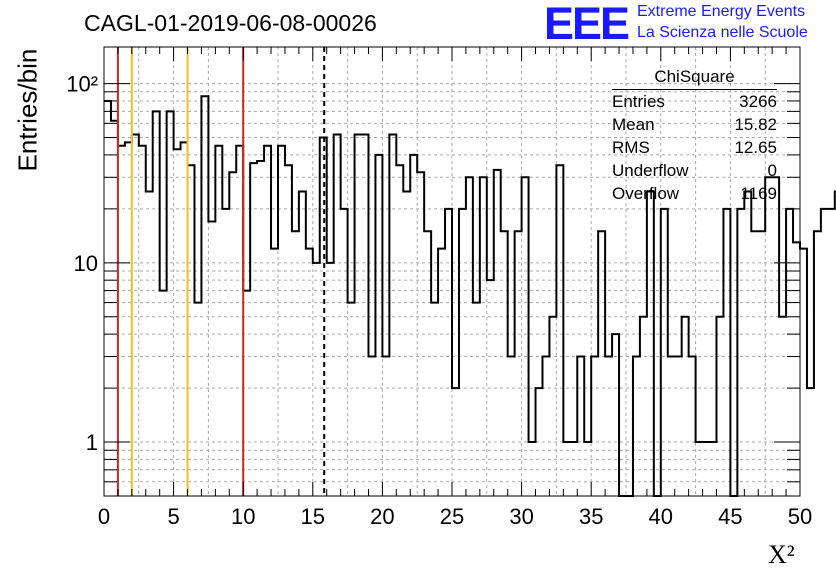 The image size is (836, 572). Describe the element at coordinates (694, 101) in the screenshot. I see `stats-row-entries: Entries 3266` at that location.